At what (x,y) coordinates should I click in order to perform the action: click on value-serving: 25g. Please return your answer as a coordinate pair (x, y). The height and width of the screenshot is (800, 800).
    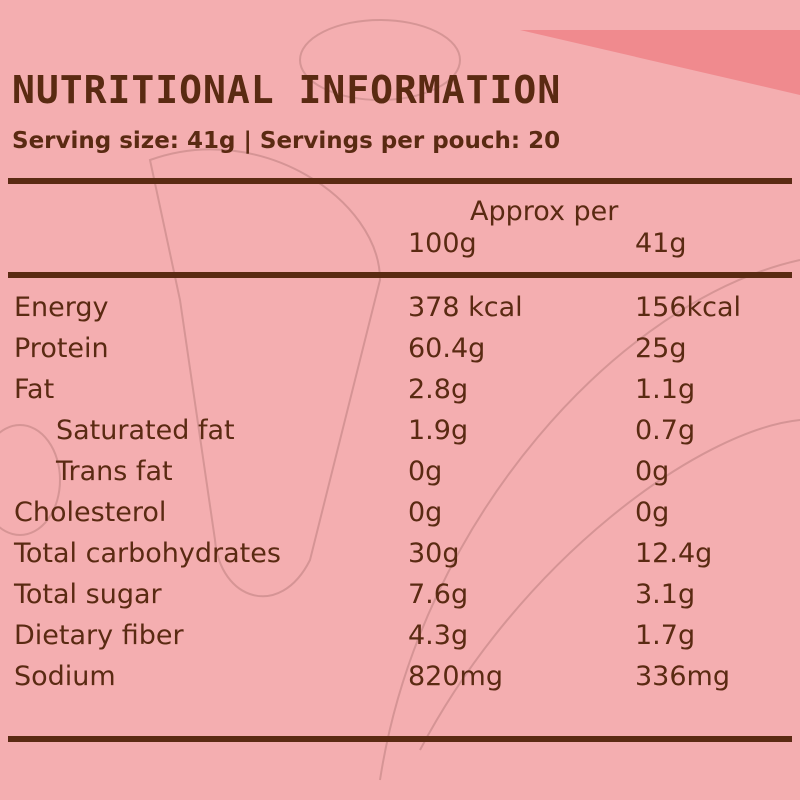
    Looking at the image, I should click on (661, 348).